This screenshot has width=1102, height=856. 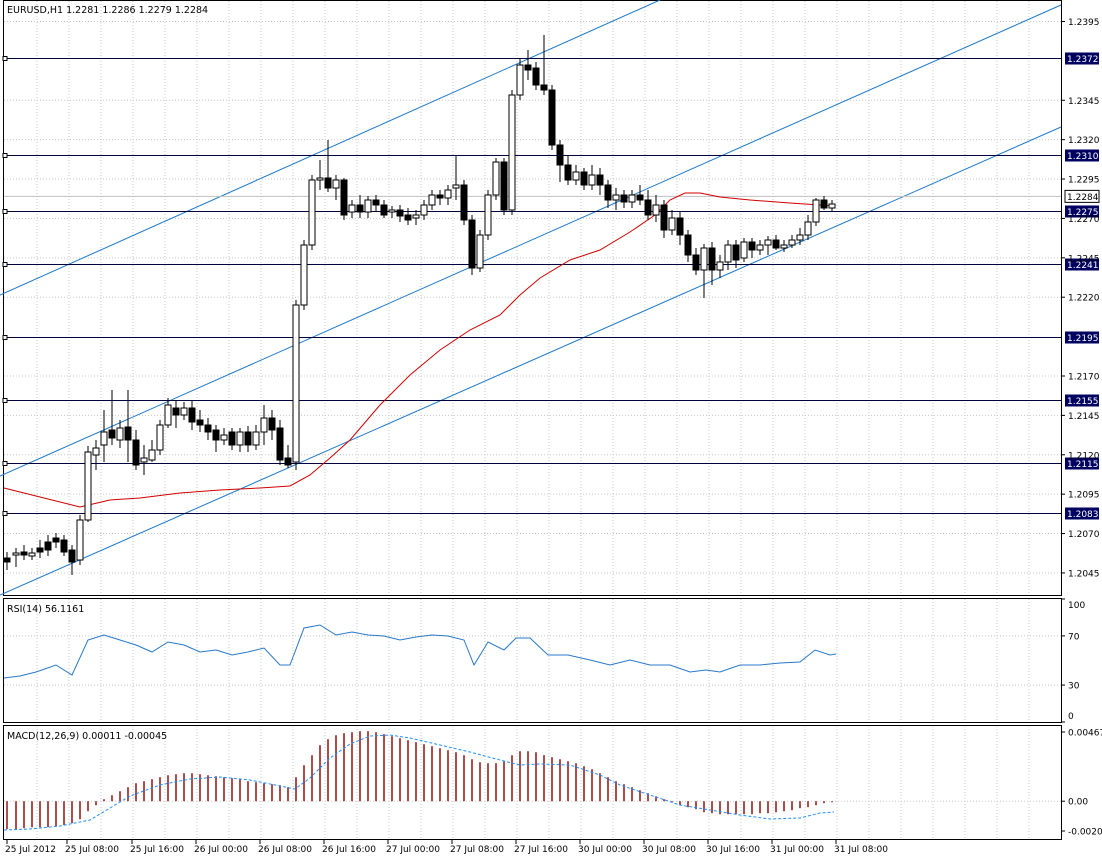 I want to click on price-tick-label: 1.2220, so click(x=1084, y=299).